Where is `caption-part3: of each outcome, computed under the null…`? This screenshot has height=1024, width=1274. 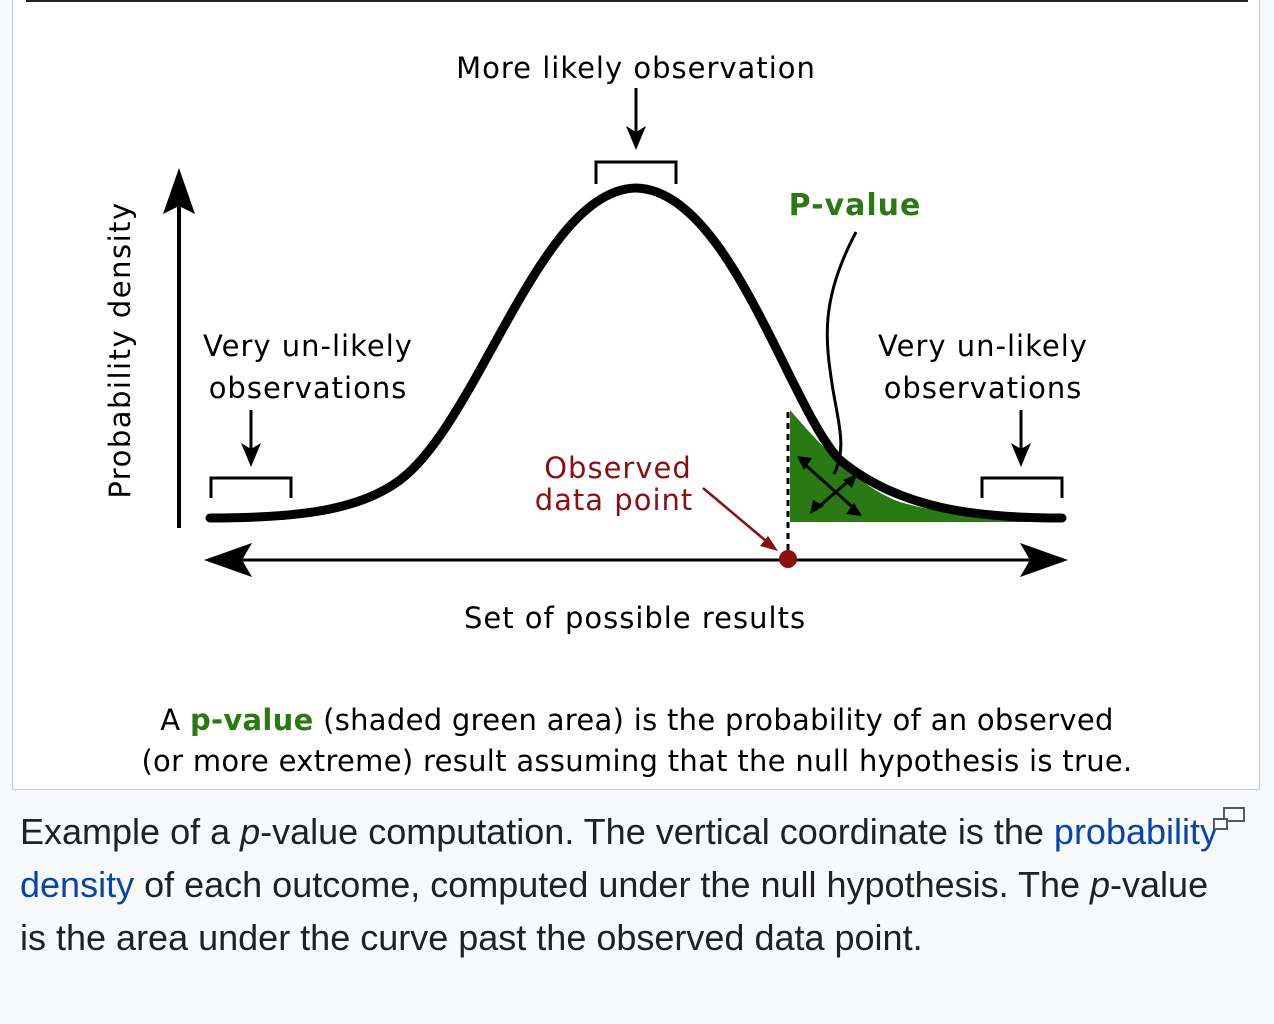 caption-part3: of each outcome, computed under the null… is located at coordinates (612, 884).